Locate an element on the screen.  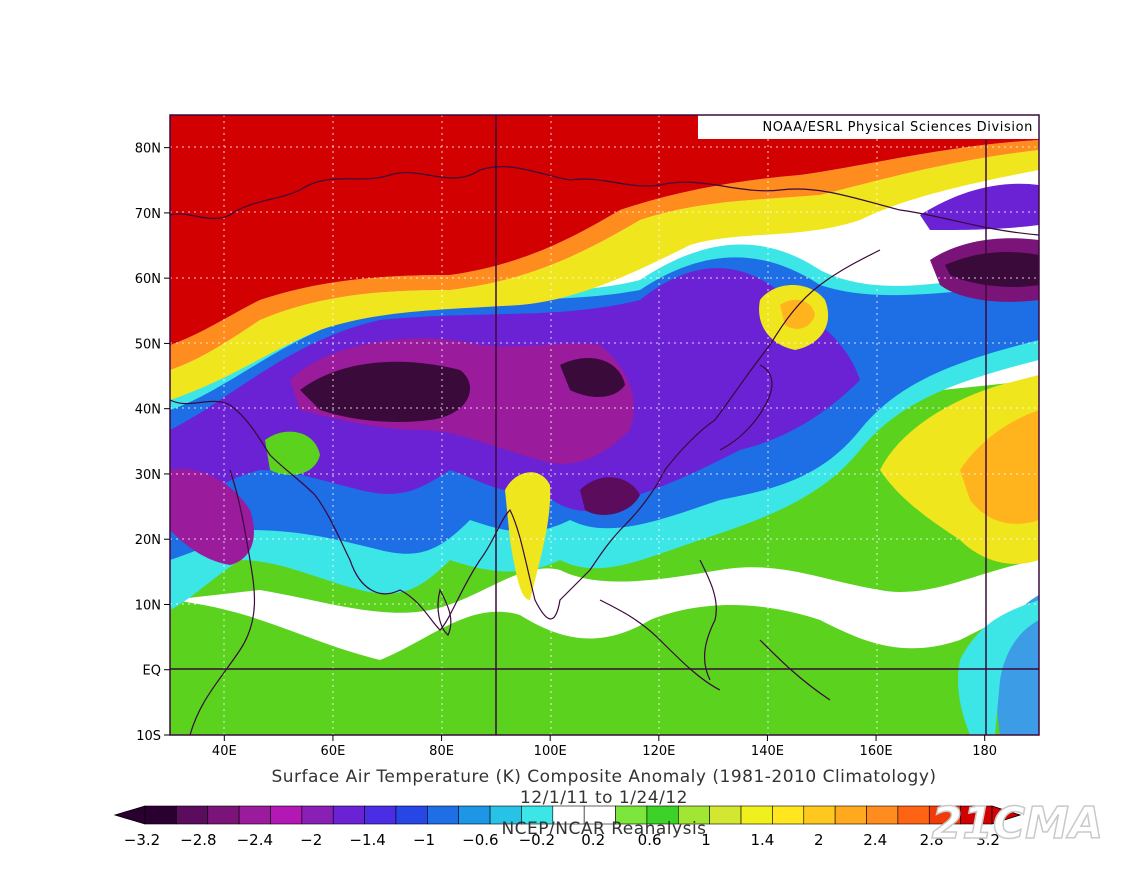
anomaly-field-dark-core-mongolia is located at coordinates (592, 377).